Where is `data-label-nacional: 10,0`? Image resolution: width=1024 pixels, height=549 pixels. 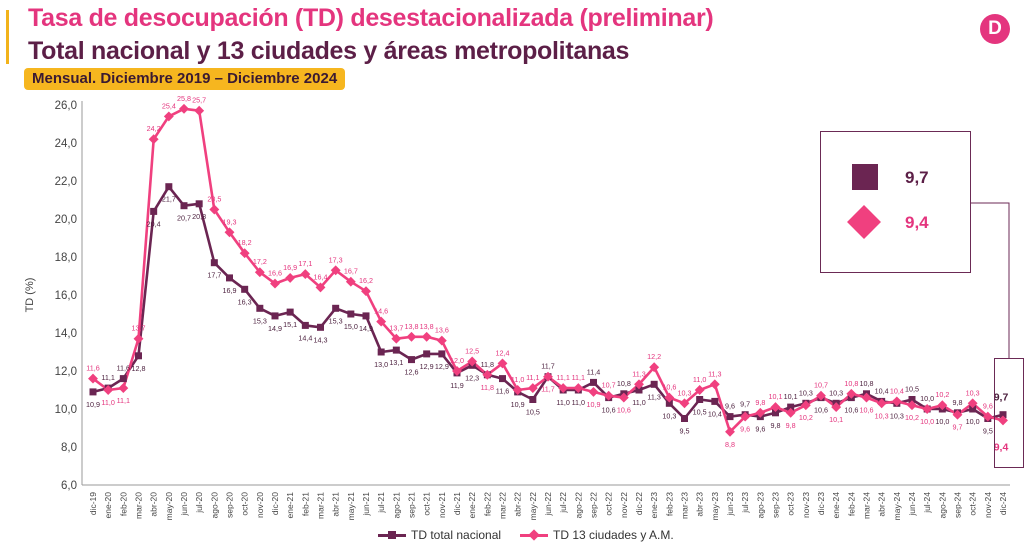
data-label-nacional: 10,0 is located at coordinates (973, 421).